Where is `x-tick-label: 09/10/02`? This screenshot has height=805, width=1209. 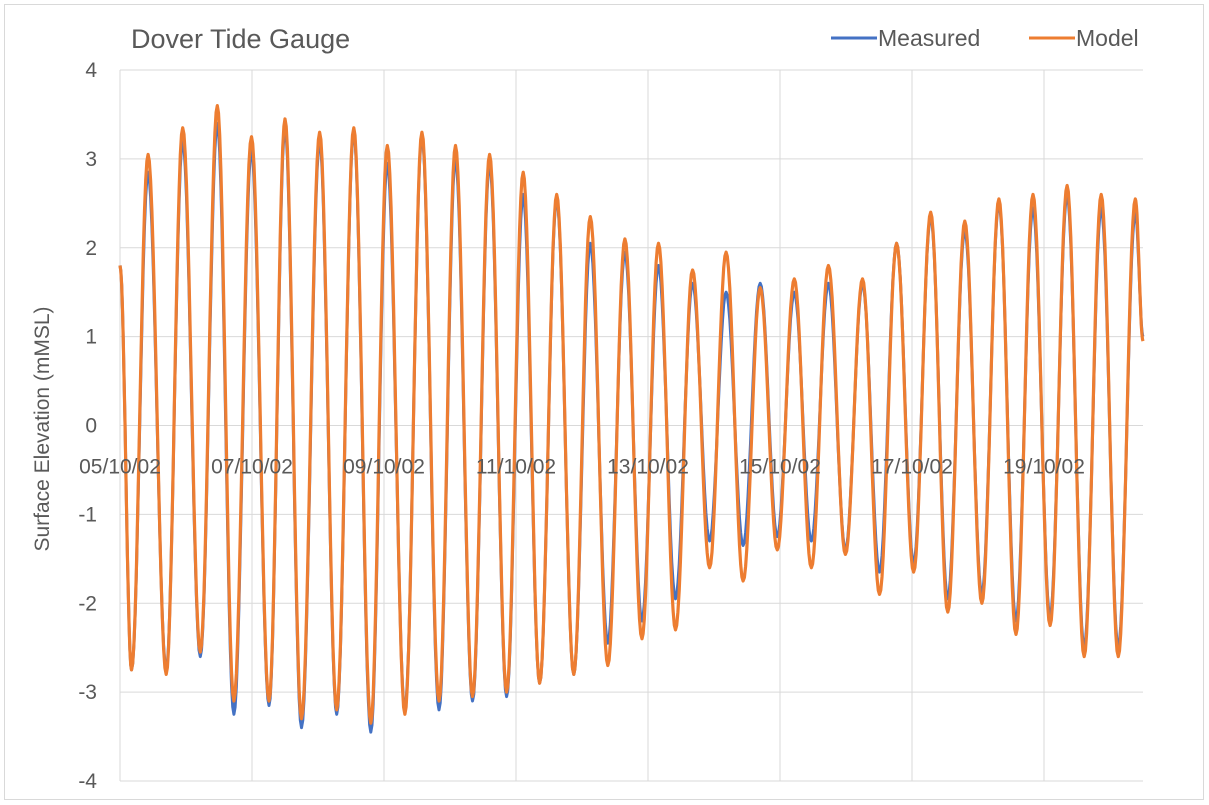
x-tick-label: 09/10/02 is located at coordinates (384, 467).